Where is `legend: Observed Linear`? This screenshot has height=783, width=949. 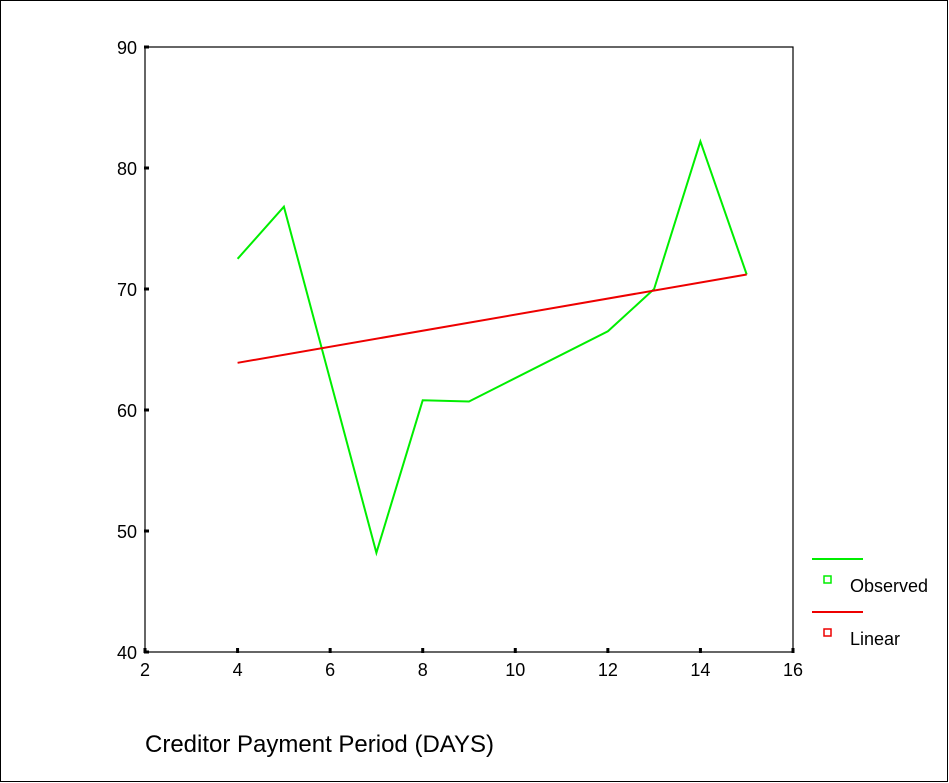 legend: Observed Linear is located at coordinates (870, 603).